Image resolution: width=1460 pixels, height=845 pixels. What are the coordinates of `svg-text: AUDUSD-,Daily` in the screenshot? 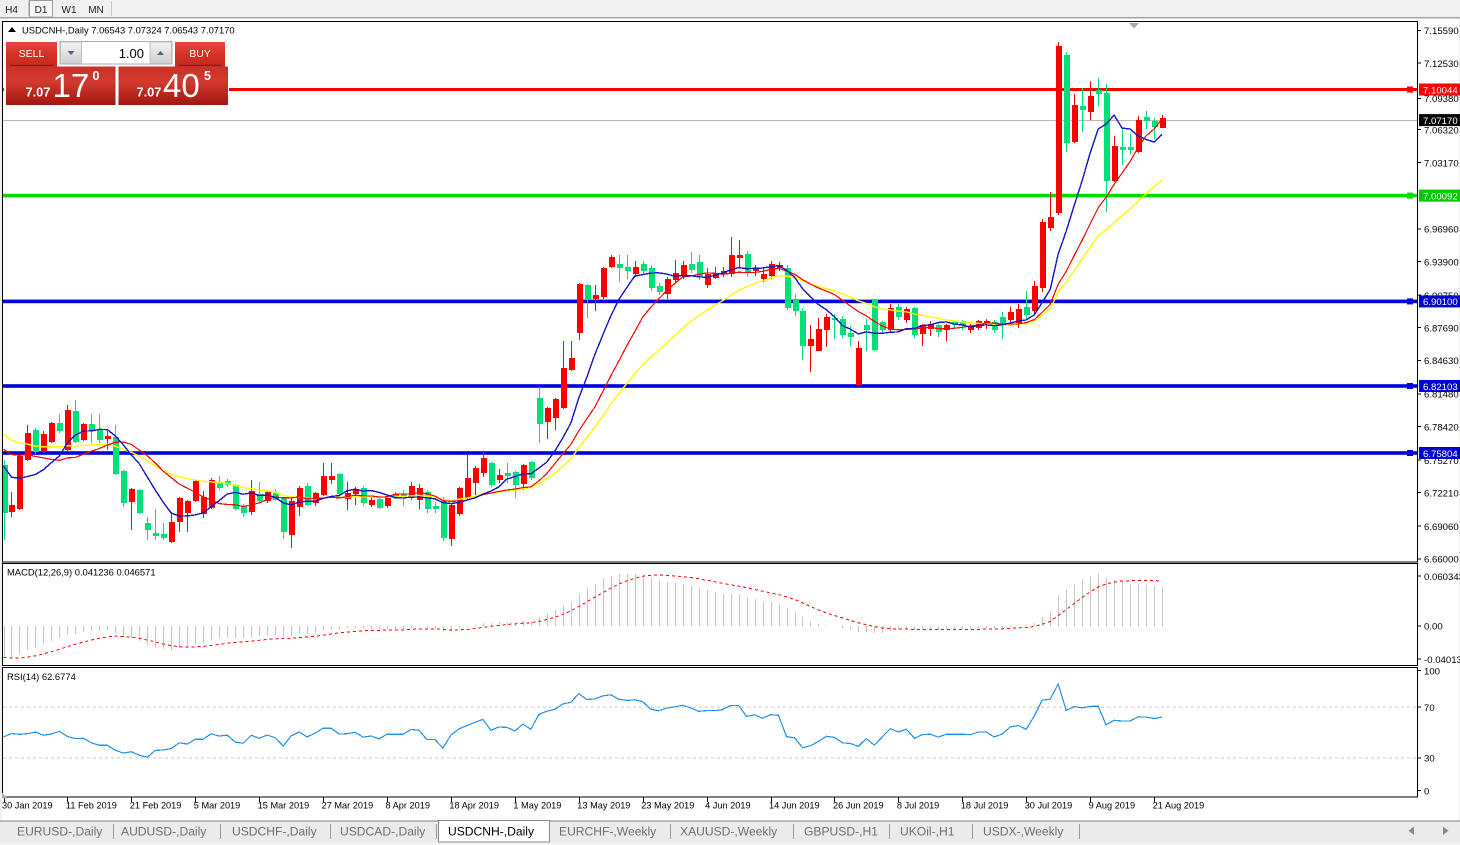 It's located at (164, 832).